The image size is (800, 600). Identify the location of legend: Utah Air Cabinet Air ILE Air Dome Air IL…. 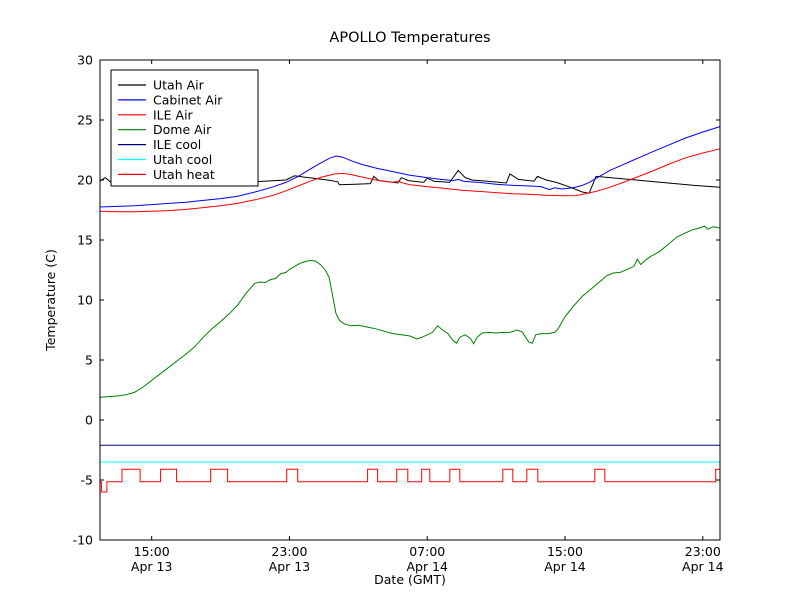
(184, 128).